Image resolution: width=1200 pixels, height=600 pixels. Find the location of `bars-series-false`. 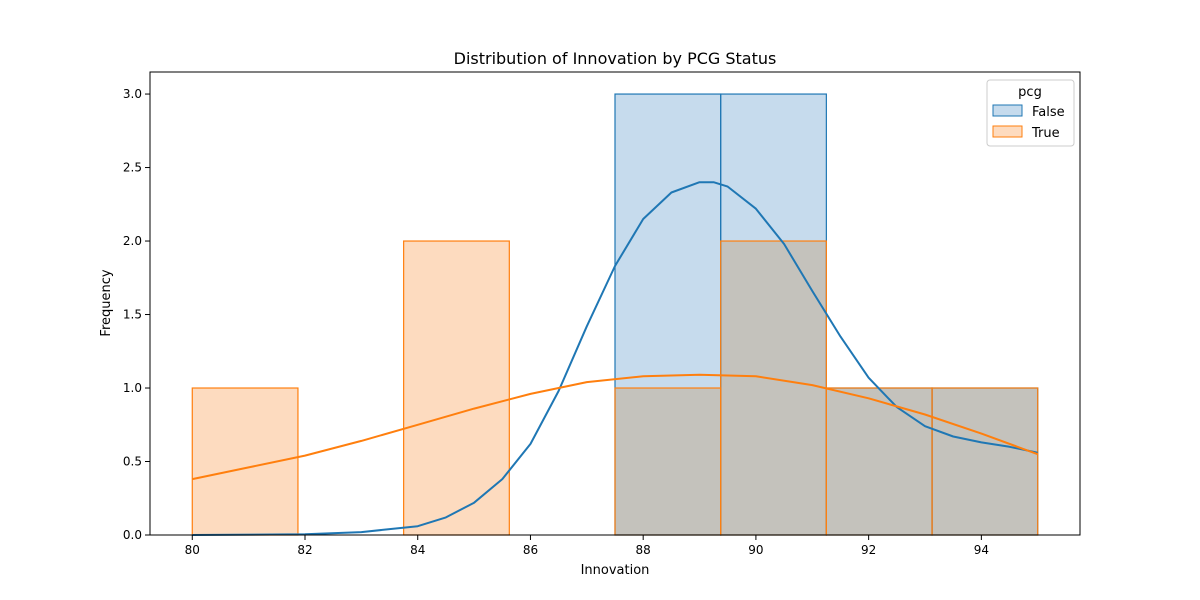

bars-series-false is located at coordinates (721, 241).